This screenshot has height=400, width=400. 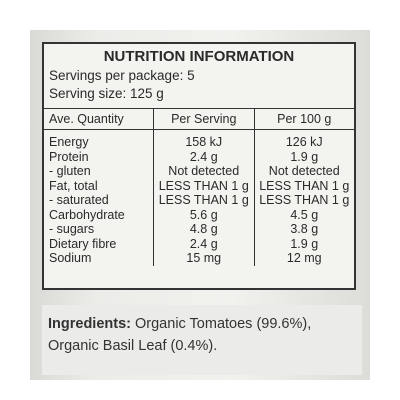 What do you see at coordinates (69, 156) in the screenshot?
I see `table-cell: Protein` at bounding box center [69, 156].